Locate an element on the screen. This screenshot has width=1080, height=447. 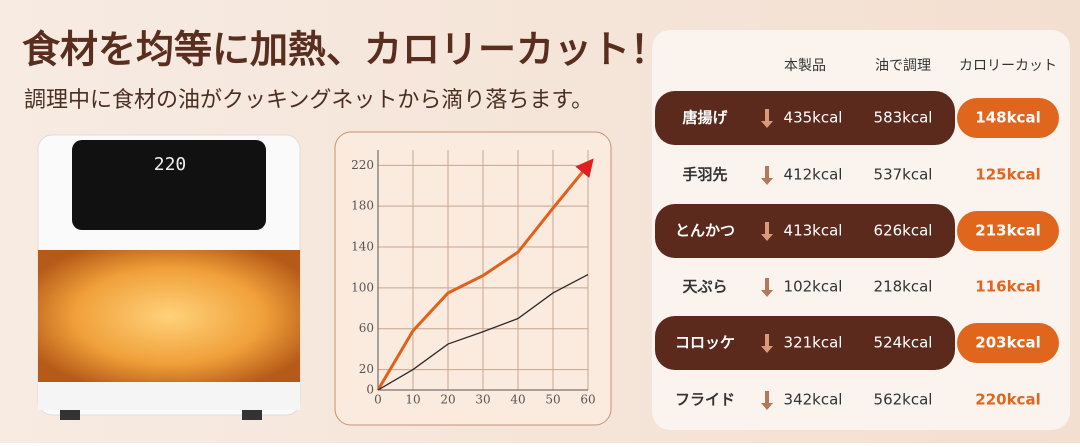
cell: 413kcal is located at coordinates (813, 231).